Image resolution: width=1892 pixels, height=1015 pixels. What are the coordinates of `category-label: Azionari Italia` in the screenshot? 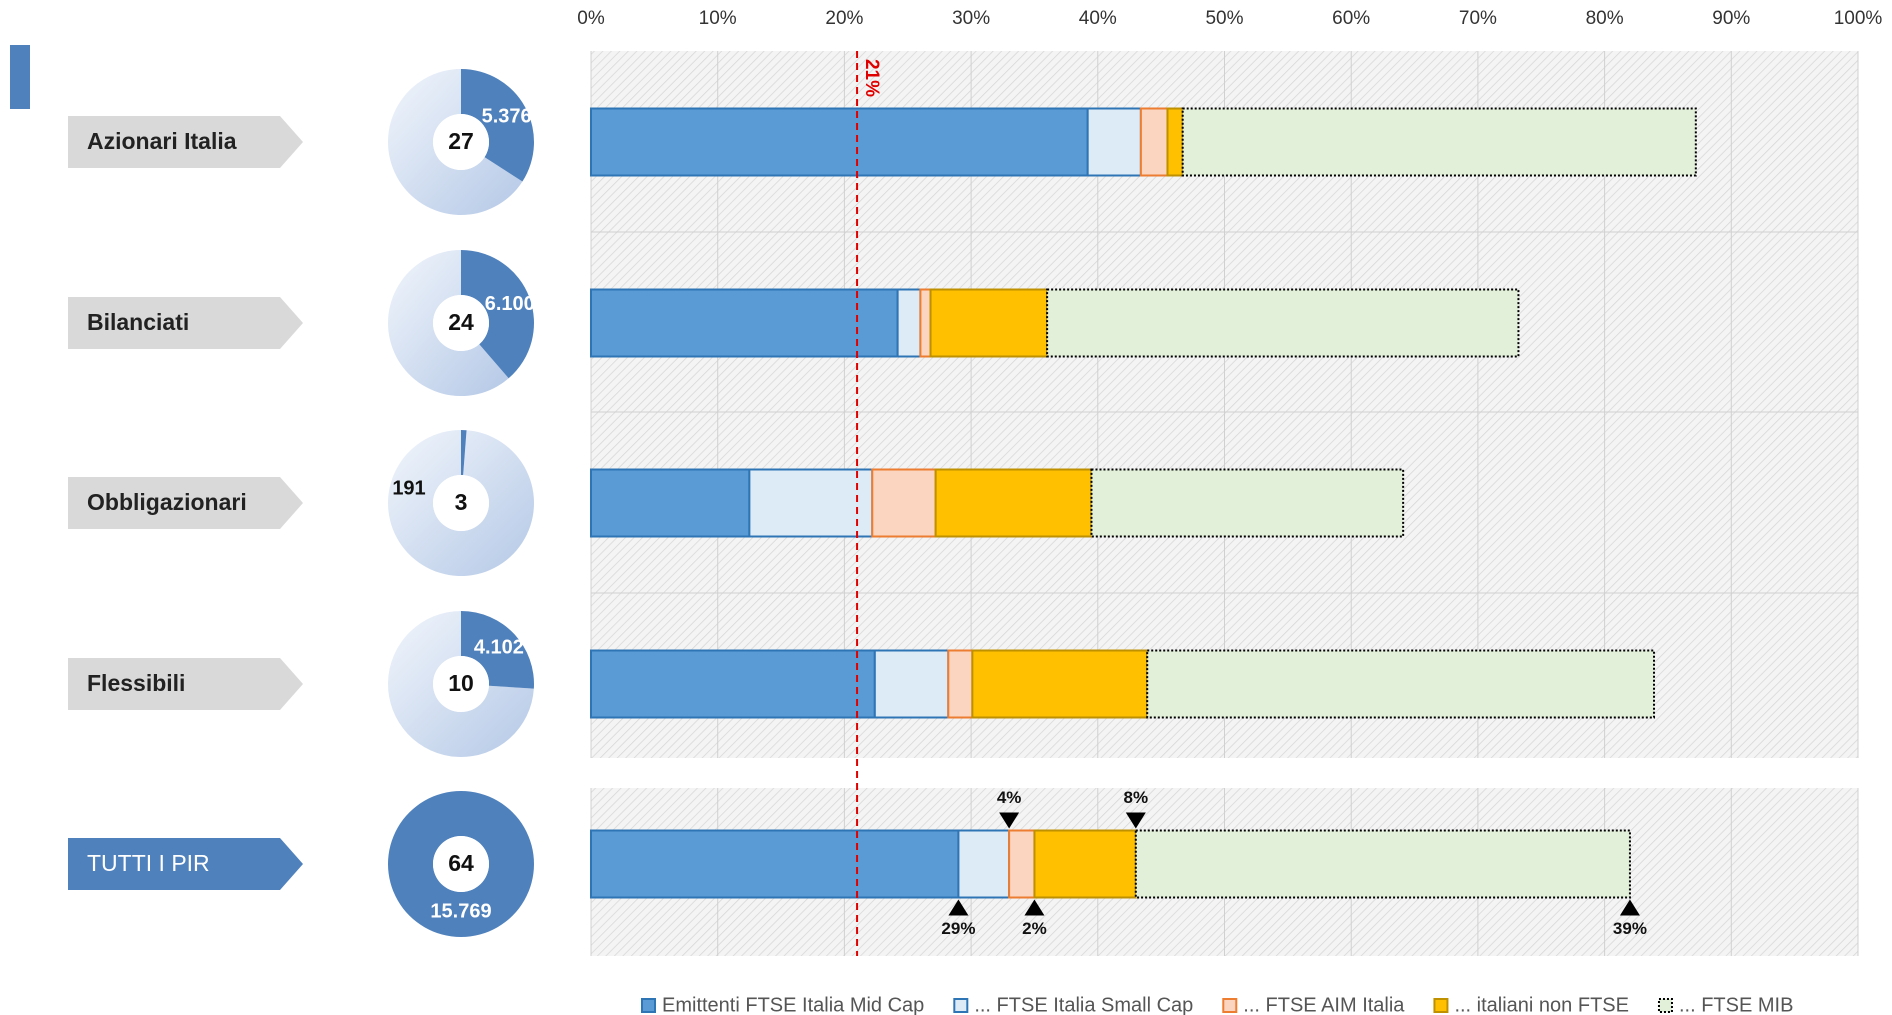 It's located at (162, 141).